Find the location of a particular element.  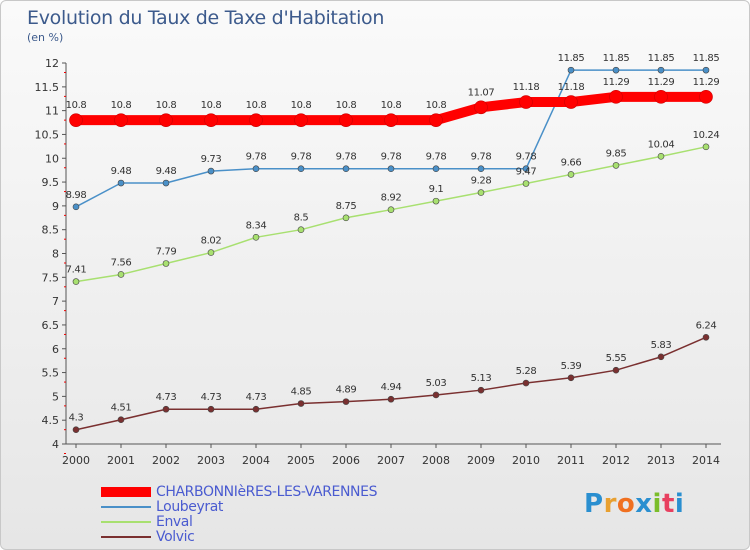

unit-label: (en %) is located at coordinates (45, 37).